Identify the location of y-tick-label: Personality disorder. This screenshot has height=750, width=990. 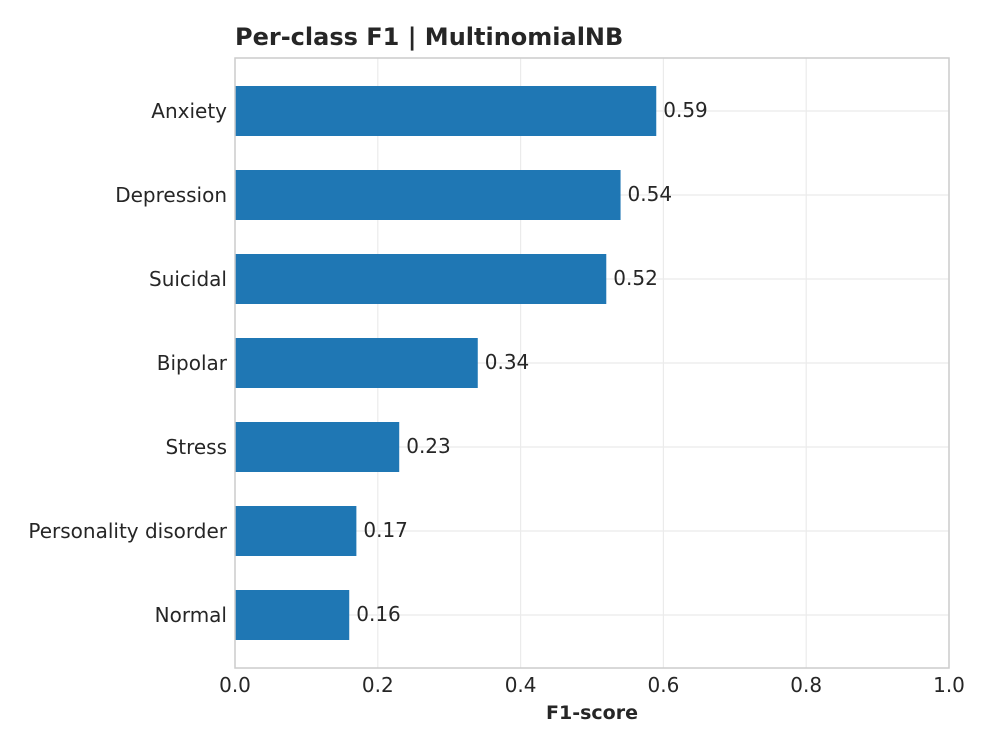
(127, 531).